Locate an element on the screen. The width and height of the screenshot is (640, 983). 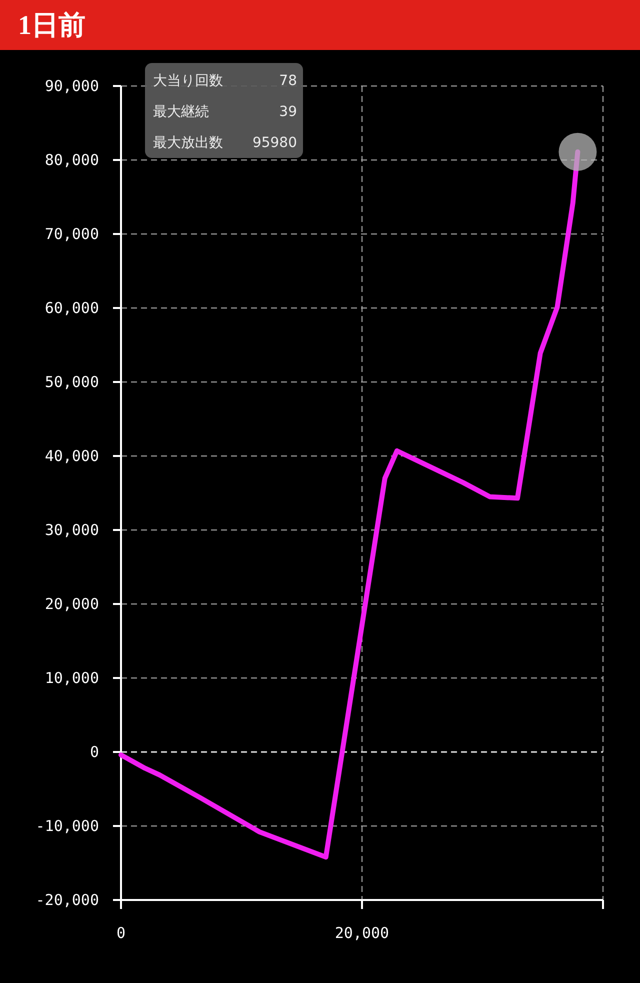
y-tick-label: 90,000 is located at coordinates (71, 86).